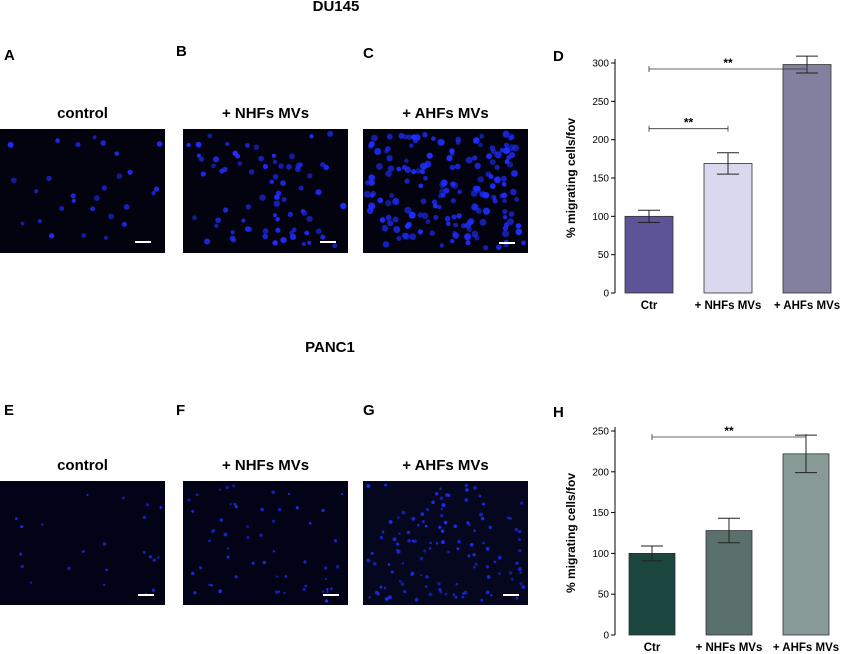 This screenshot has height=654, width=850. Describe the element at coordinates (600, 64) in the screenshot. I see `y-tick-label: 300` at that location.